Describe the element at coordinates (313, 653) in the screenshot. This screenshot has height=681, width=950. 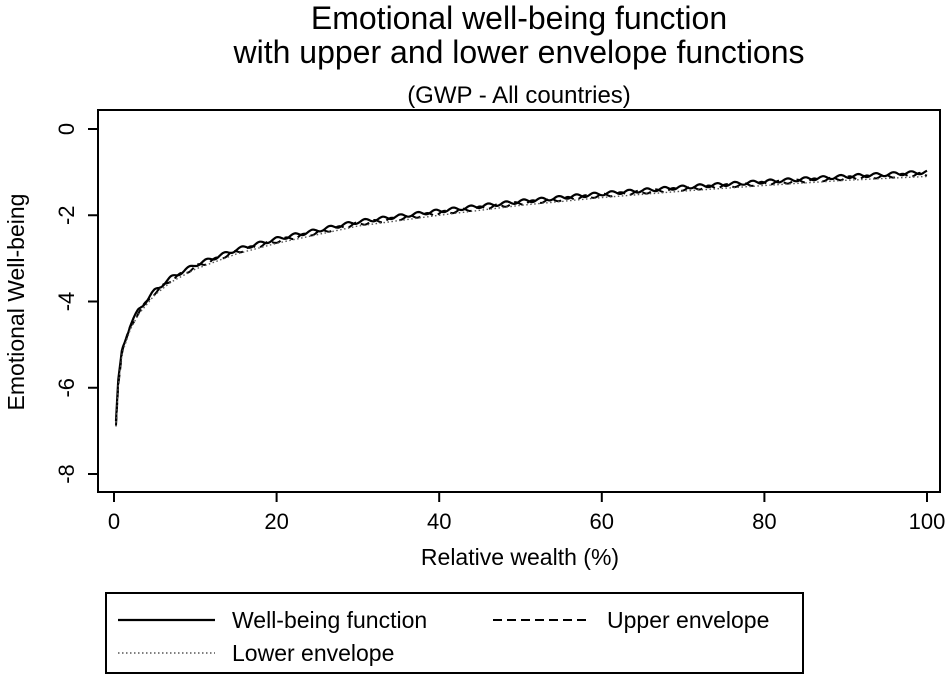
I see `legend-label-lower-envelope: Lower envelope` at that location.